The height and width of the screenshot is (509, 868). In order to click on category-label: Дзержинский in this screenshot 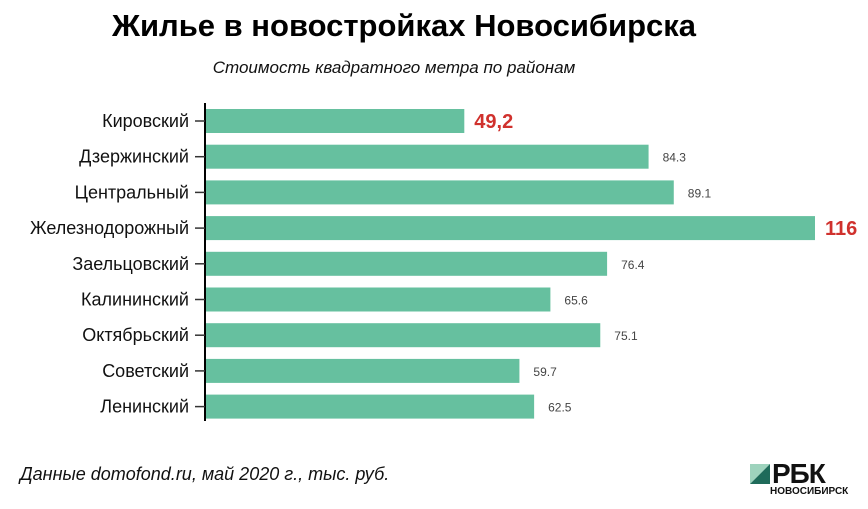, I will do `click(134, 157)`.